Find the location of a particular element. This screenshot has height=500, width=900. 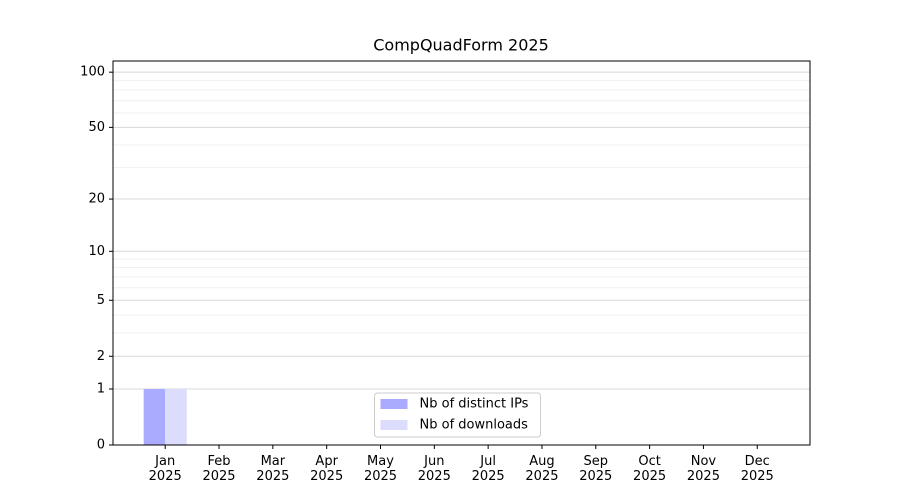

legend-box is located at coordinates (457, 415).